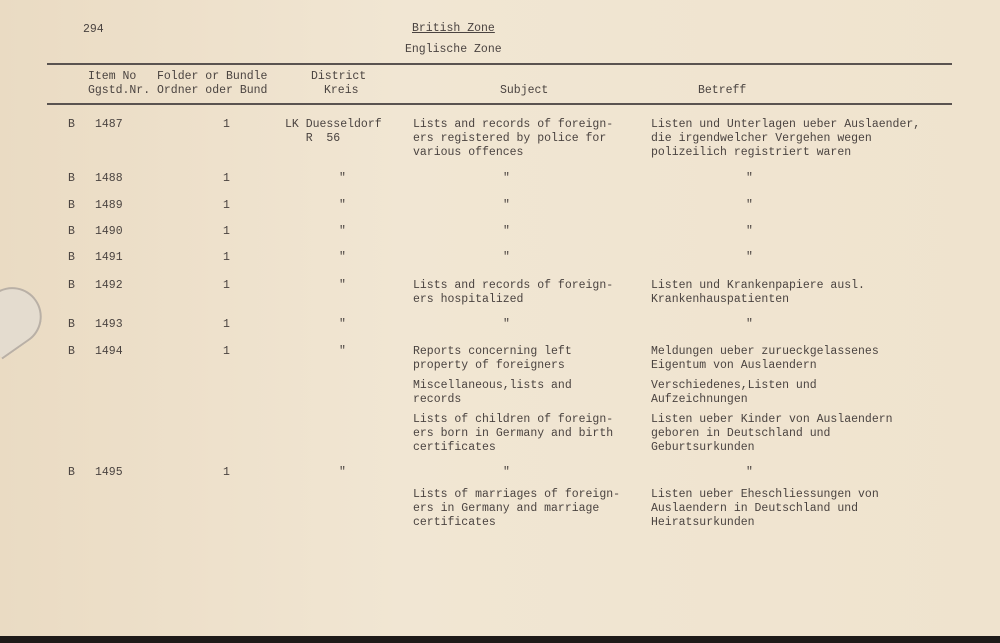 This screenshot has width=1000, height=643. I want to click on row-item-number: 1488, so click(109, 178).